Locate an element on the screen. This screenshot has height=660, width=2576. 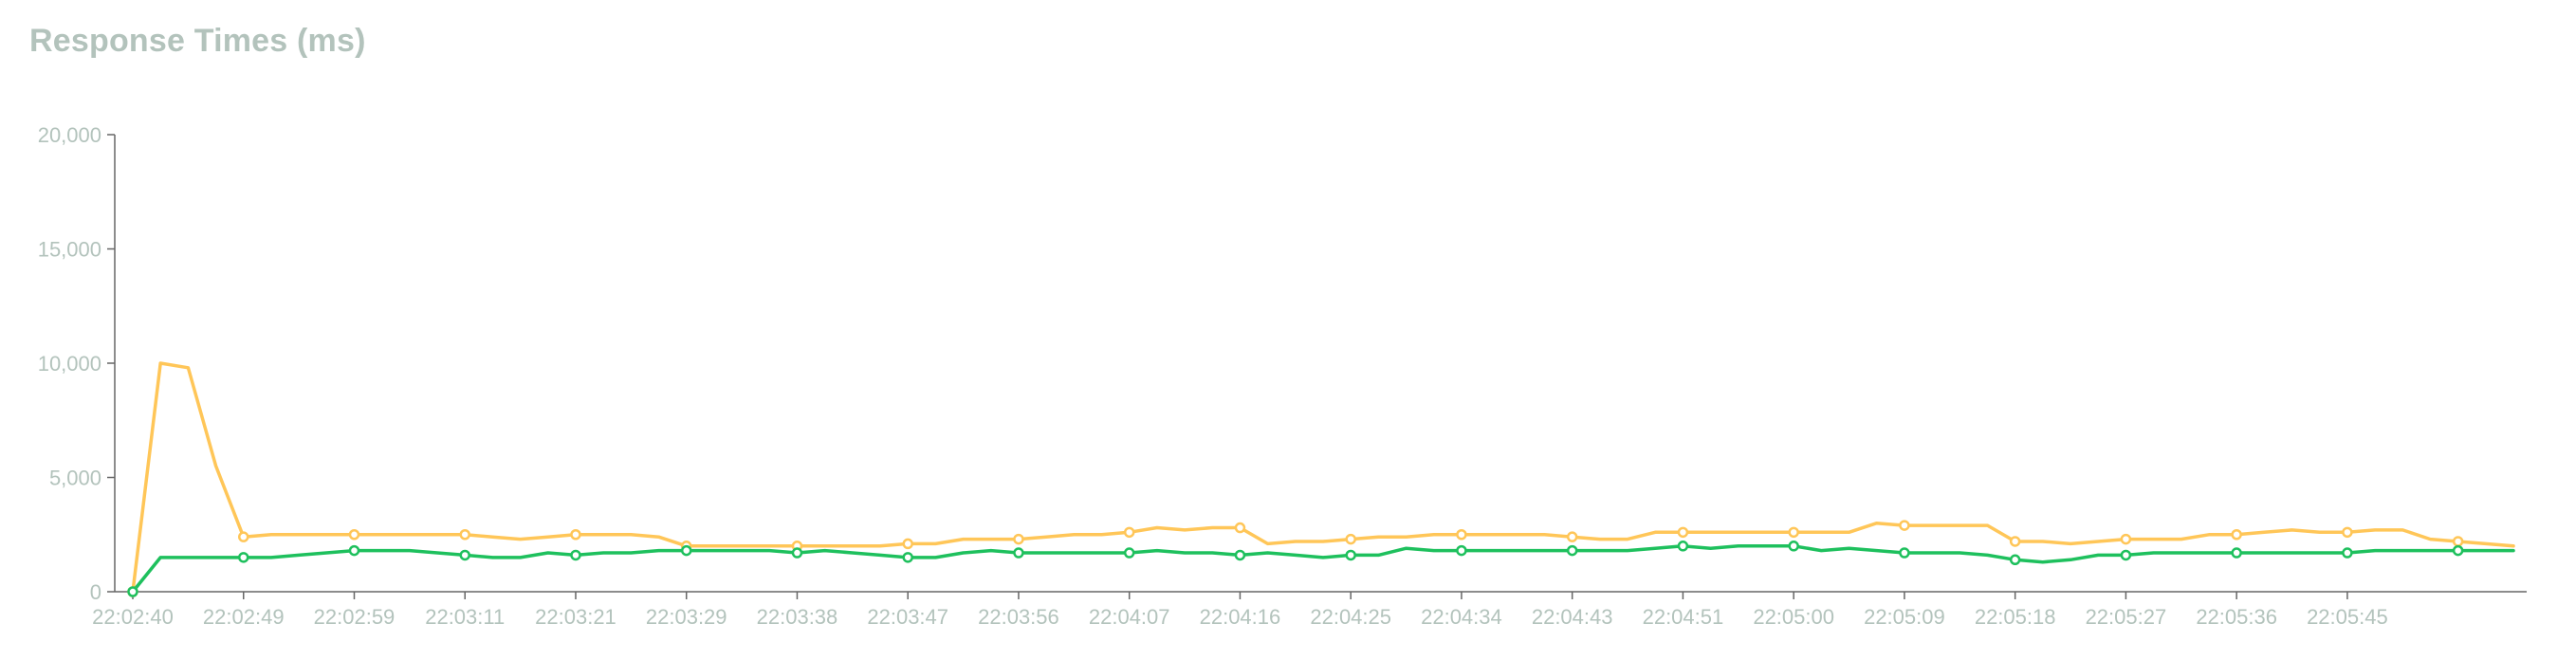
x-tick-label: 22:04:16 is located at coordinates (1240, 617).